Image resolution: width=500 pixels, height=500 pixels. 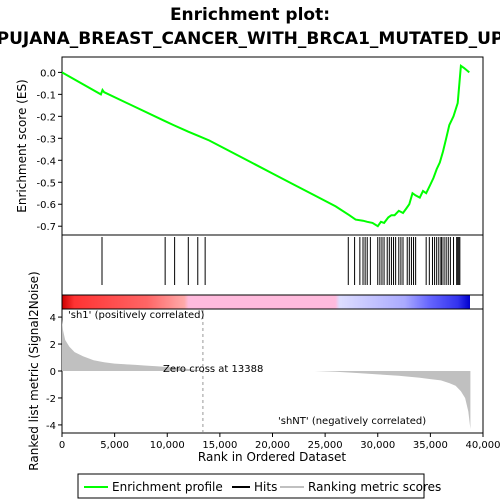 What do you see at coordinates (265, 487) in the screenshot?
I see `legend-label-hits: Hits` at bounding box center [265, 487].